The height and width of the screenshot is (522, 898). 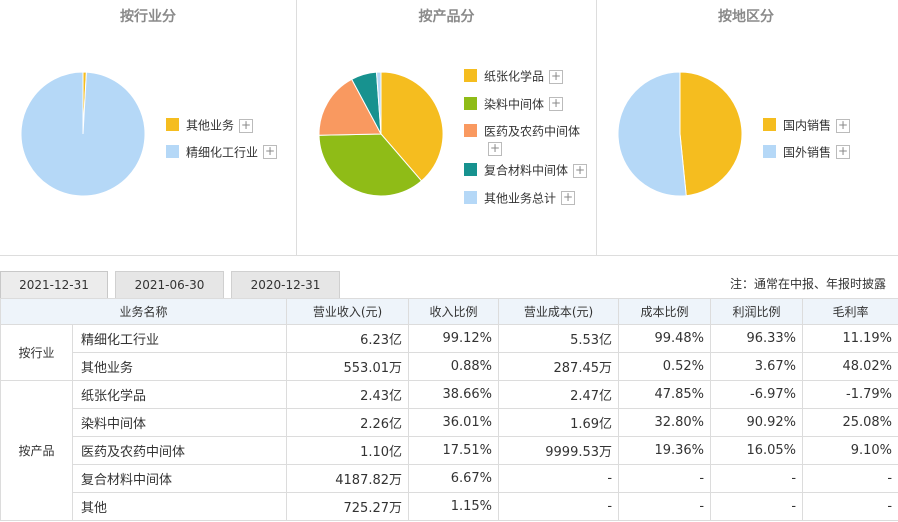 I want to click on value-cell: 2.43亿, so click(x=348, y=394).